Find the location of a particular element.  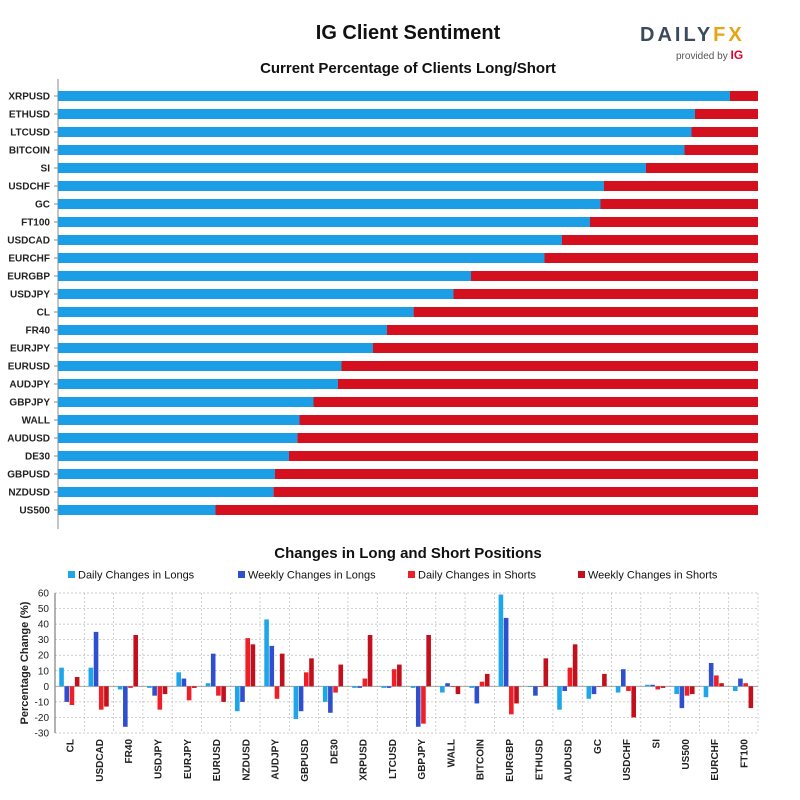

x-tick-label-wall: WALL is located at coordinates (451, 753).